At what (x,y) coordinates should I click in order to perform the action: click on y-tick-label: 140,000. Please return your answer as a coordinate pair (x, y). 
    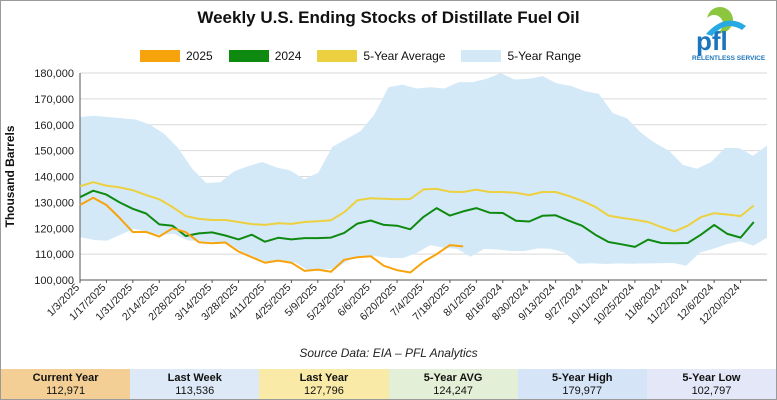
    Looking at the image, I should click on (54, 178).